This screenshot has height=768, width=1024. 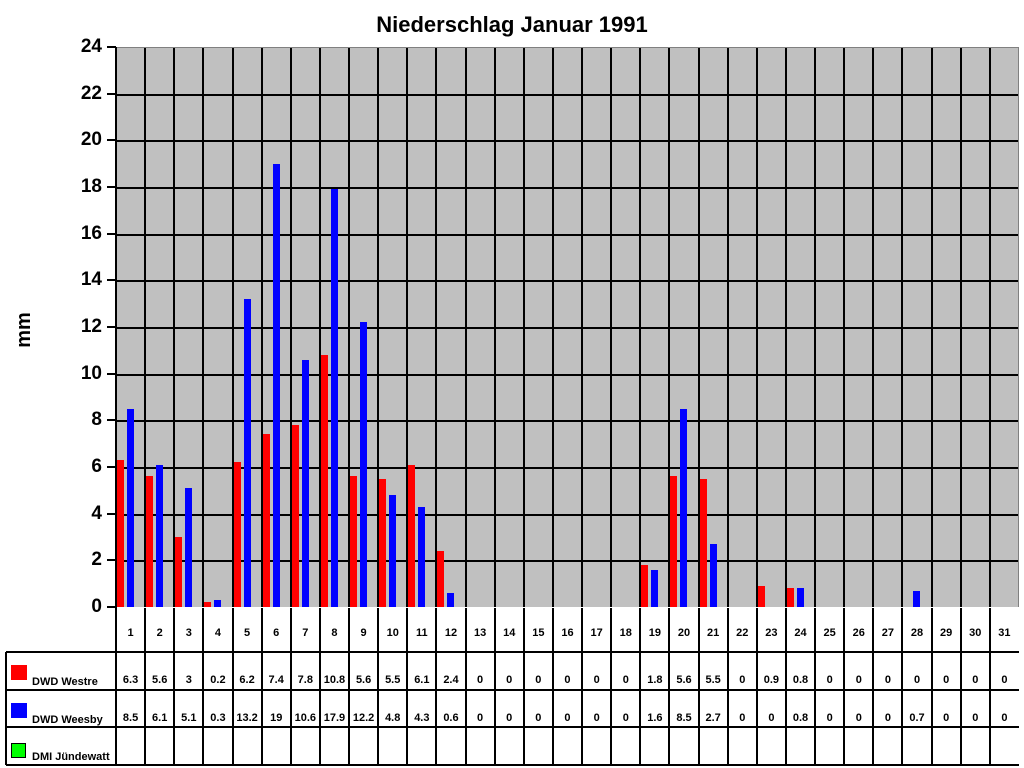 I want to click on table-day-header: 24, so click(x=800, y=633).